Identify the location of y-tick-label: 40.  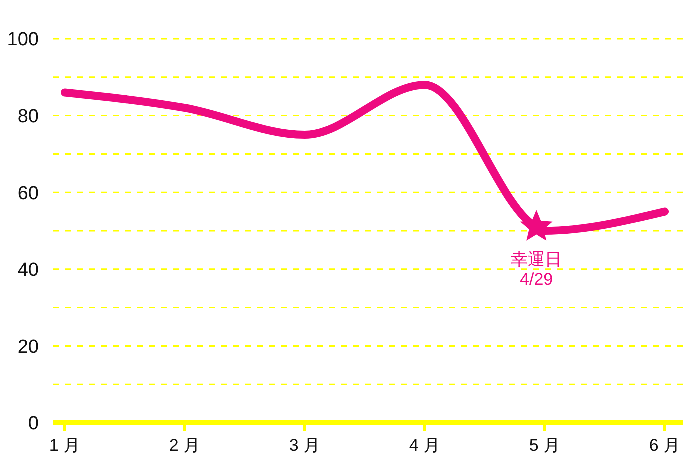
(28, 271).